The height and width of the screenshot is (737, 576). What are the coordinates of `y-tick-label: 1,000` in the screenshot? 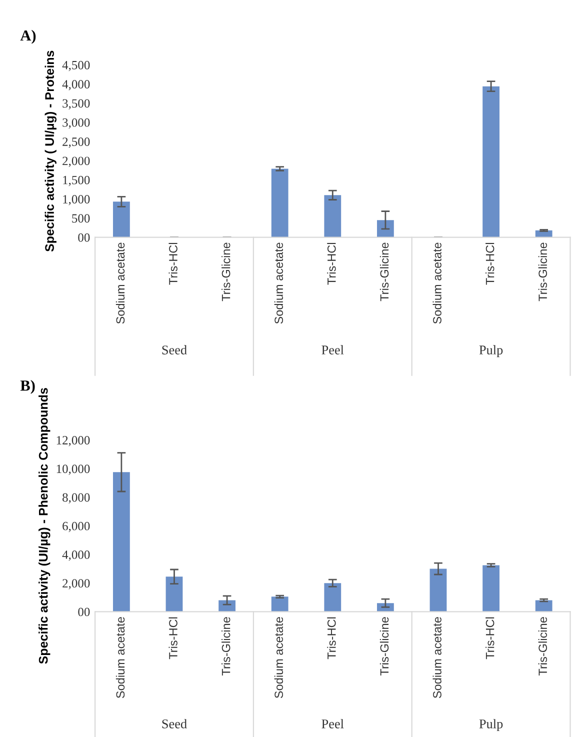 It's located at (76, 200).